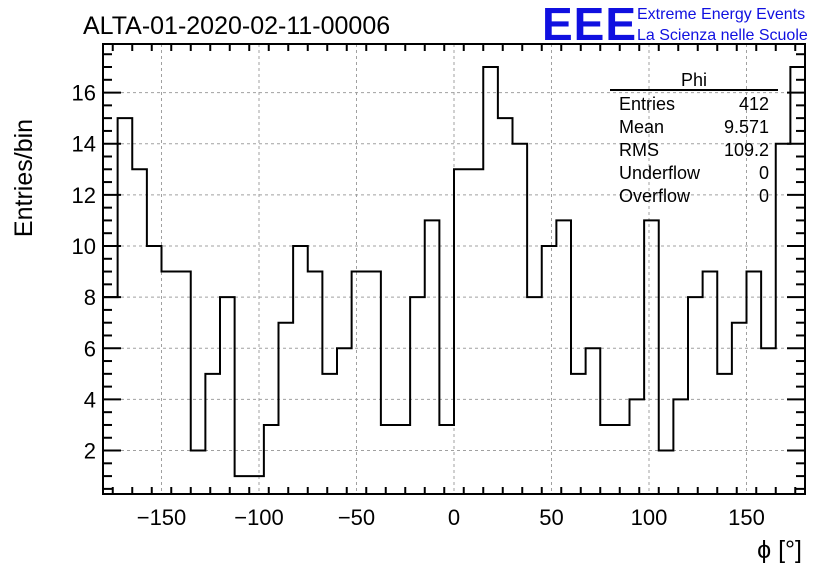 This screenshot has height=572, width=836. I want to click on stats-name: Phi, so click(694, 80).